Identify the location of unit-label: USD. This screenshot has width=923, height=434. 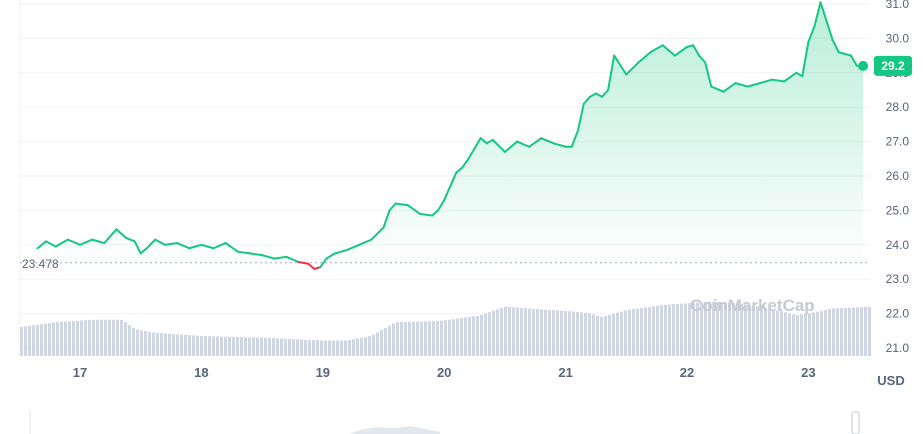
(890, 380).